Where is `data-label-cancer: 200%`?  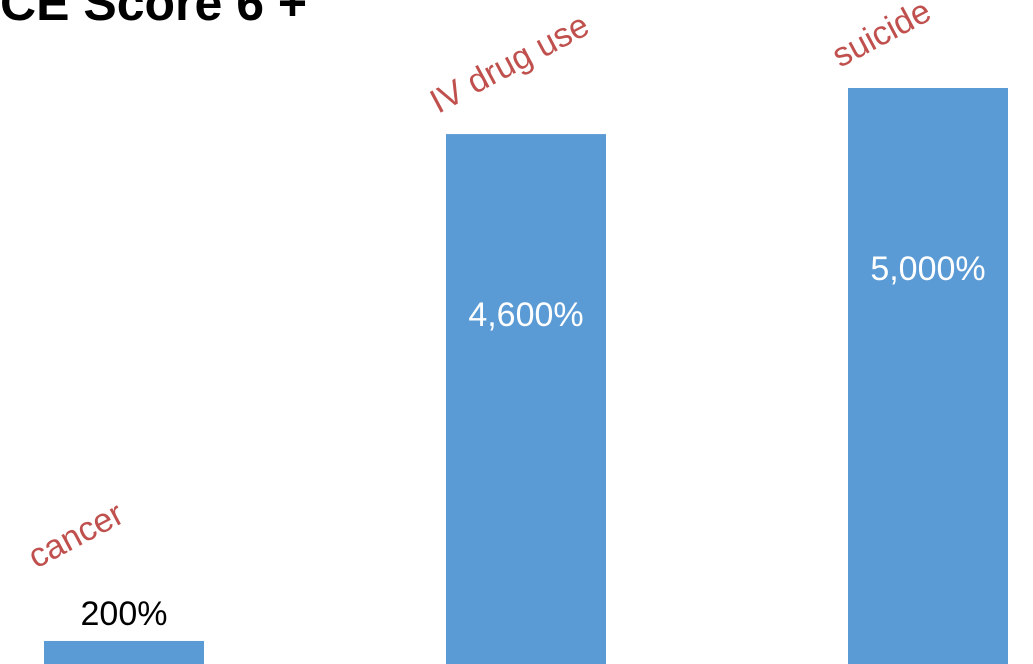 data-label-cancer: 200% is located at coordinates (124, 614).